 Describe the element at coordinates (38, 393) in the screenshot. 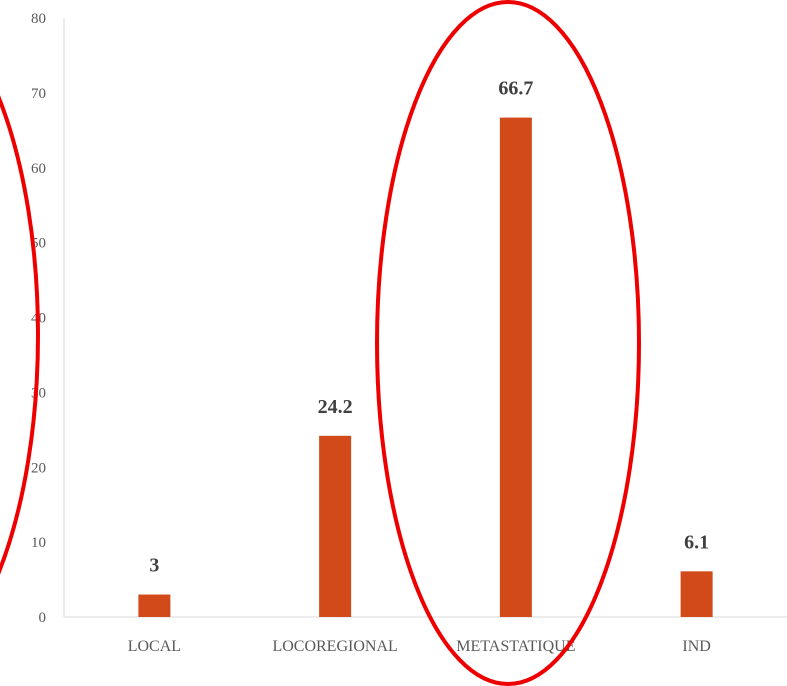

I see `y-tick-label: 30` at that location.